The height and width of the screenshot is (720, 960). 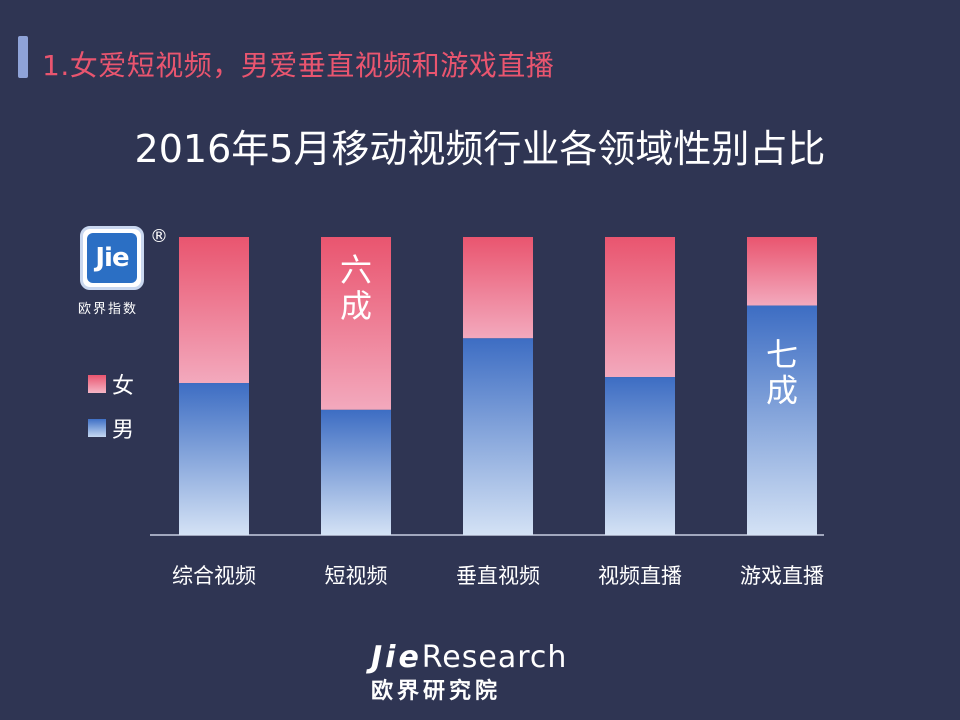 I want to click on category-label-2: 垂直视频, so click(x=498, y=576).